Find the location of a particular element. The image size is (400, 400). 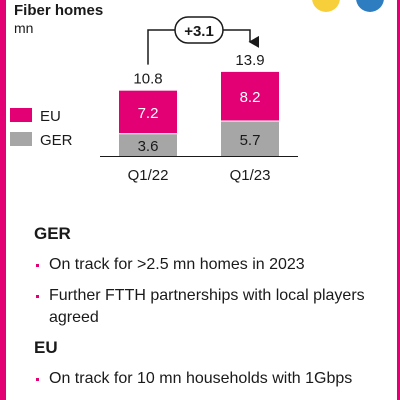

blue-circle-icon is located at coordinates (370, 6).